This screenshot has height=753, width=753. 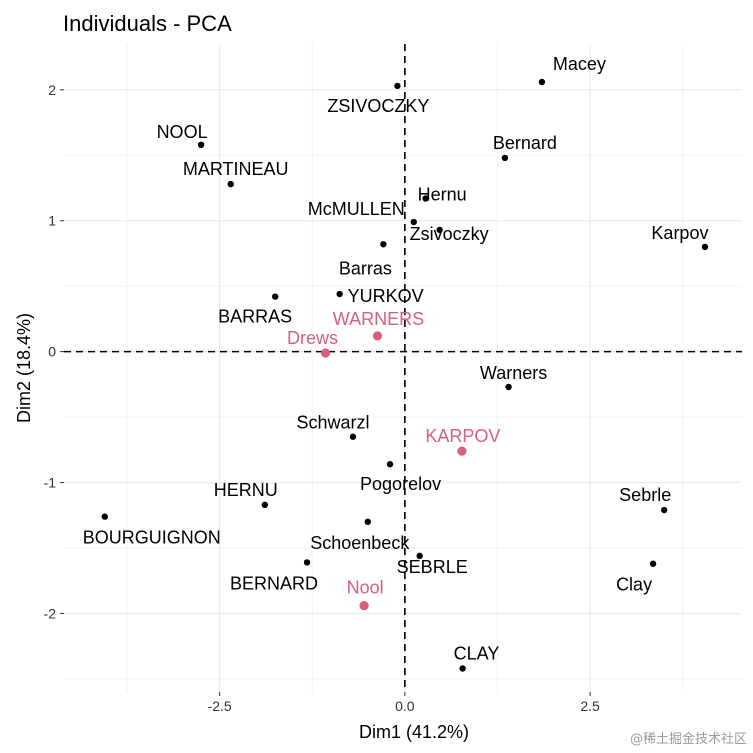 I want to click on point-label-active: MARTINEAU, so click(x=236, y=169).